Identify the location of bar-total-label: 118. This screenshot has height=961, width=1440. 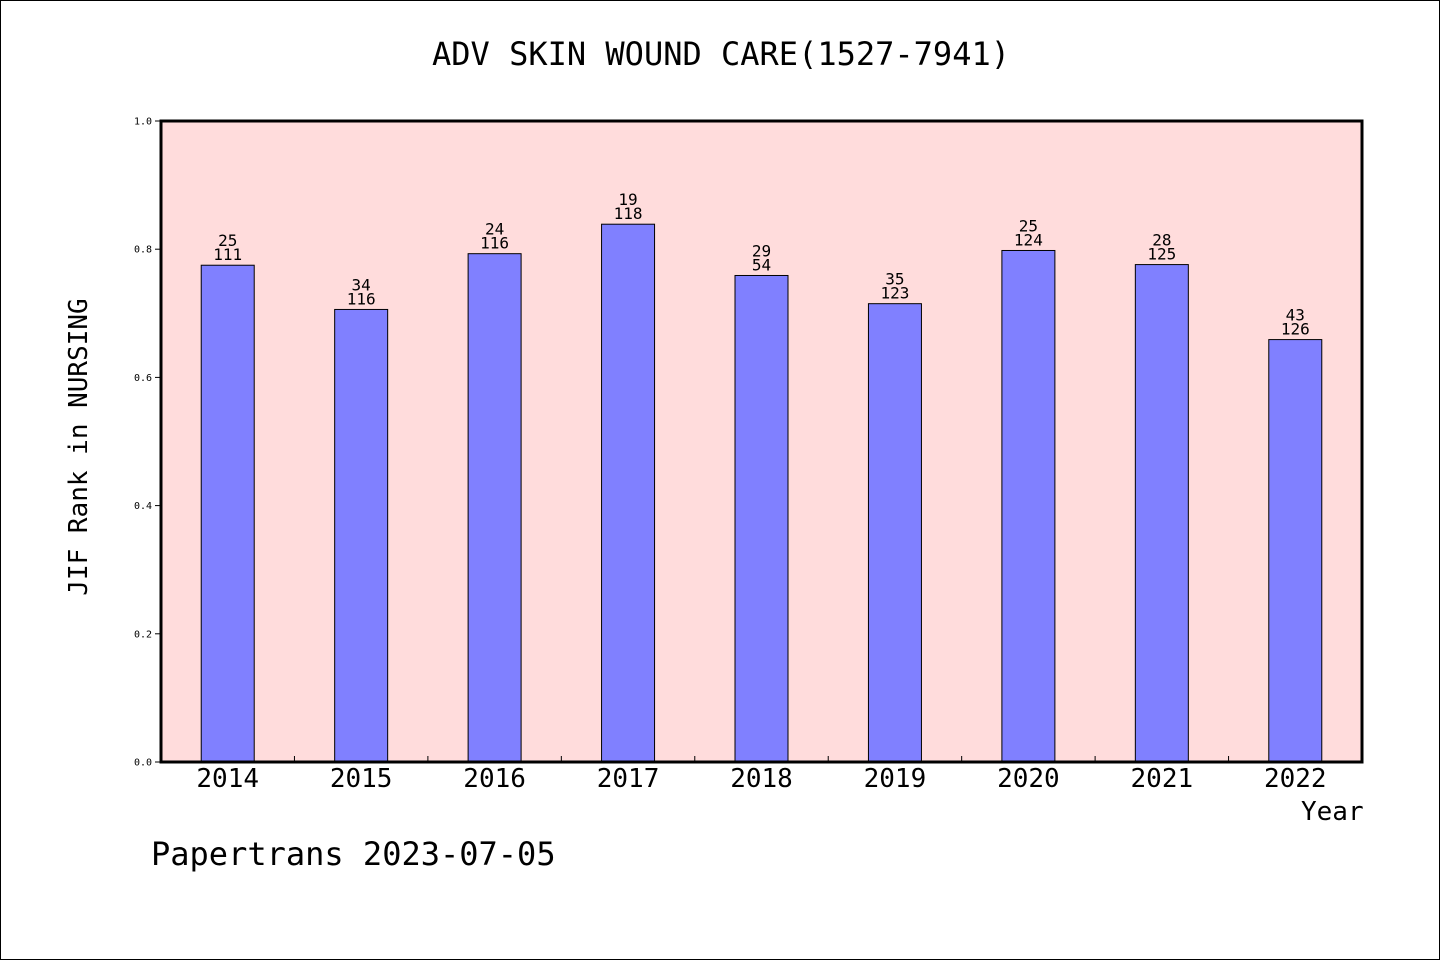
(628, 213).